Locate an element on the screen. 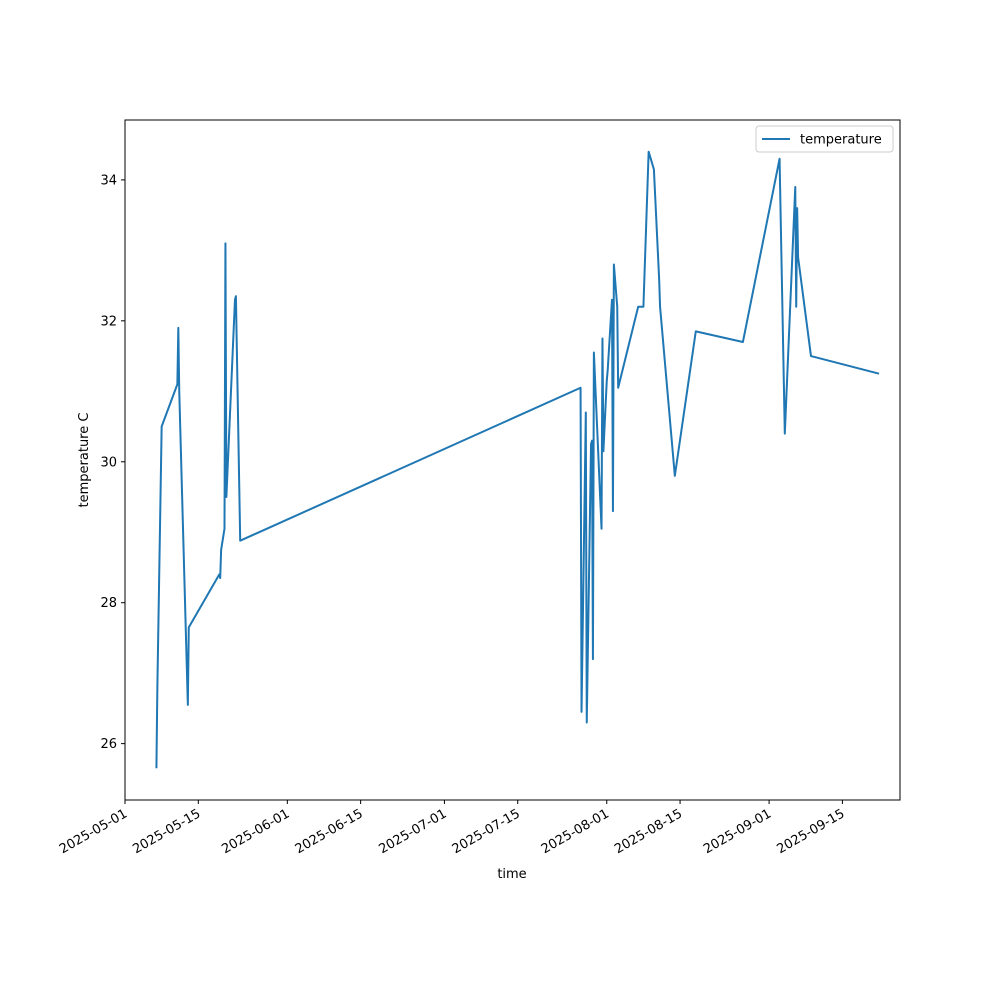 The width and height of the screenshot is (1000, 1000). y-tick-label: 28 is located at coordinates (108, 603).